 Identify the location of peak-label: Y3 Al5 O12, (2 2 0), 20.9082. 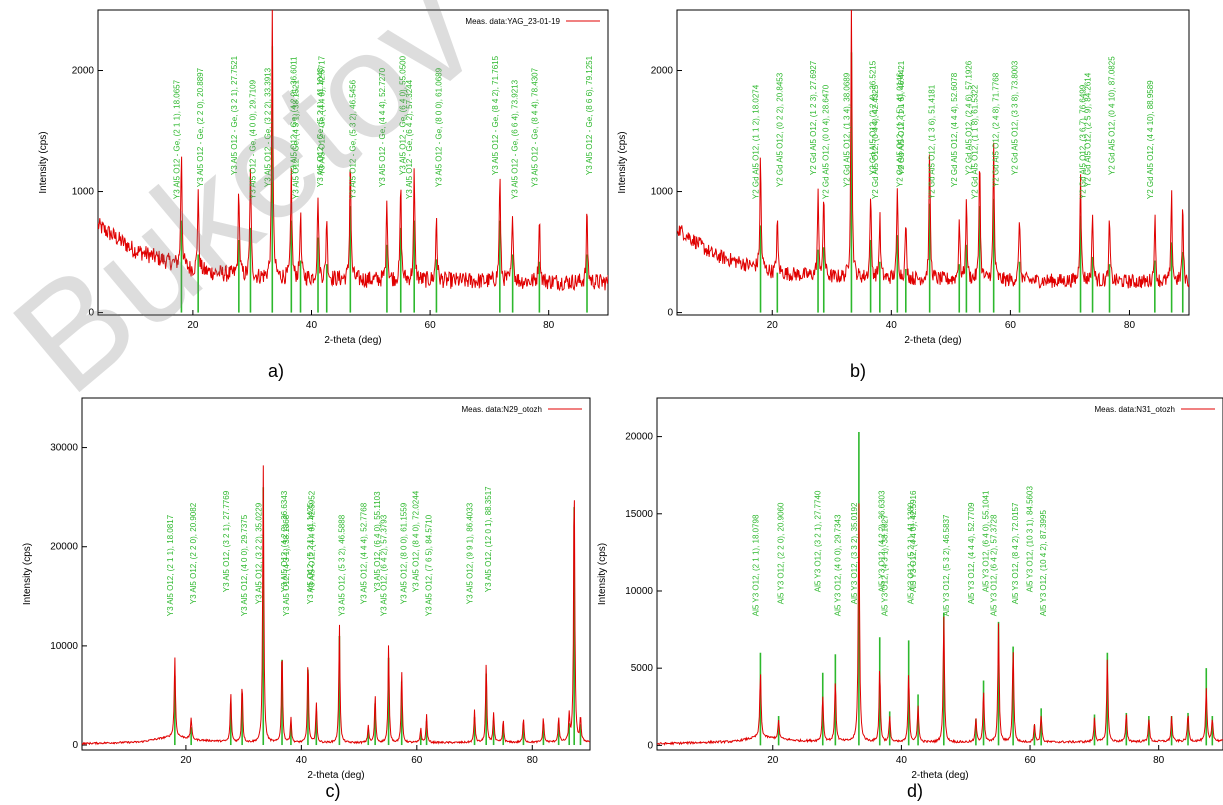
(193, 553).